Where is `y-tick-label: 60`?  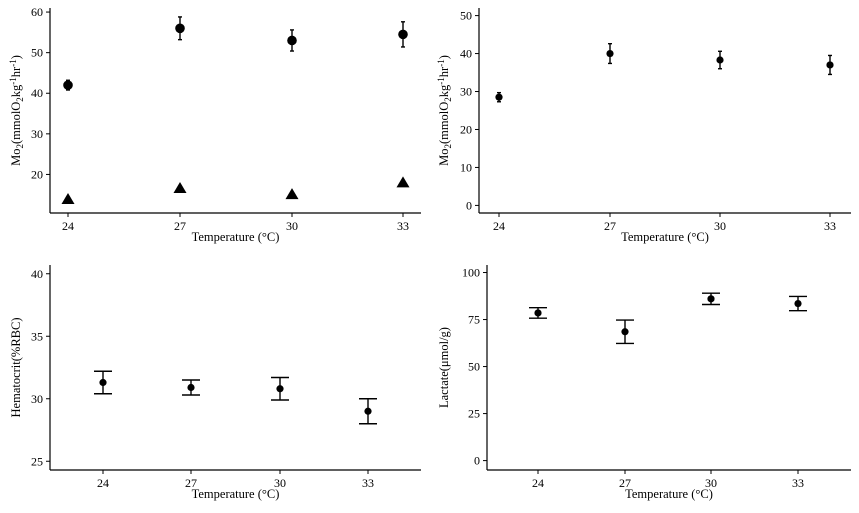 y-tick-label: 60 is located at coordinates (37, 12).